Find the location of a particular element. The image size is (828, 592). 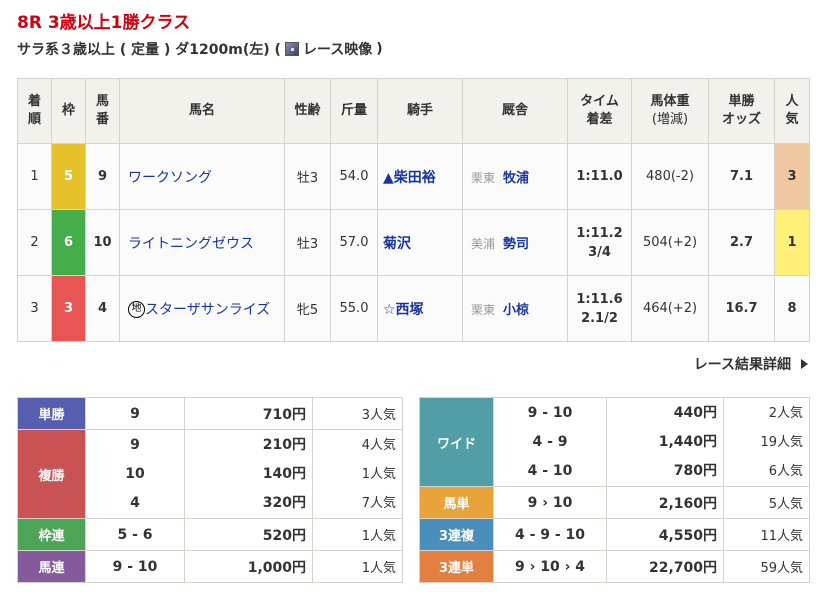

payout-popularity-cell: 1人気 is located at coordinates (357, 534).